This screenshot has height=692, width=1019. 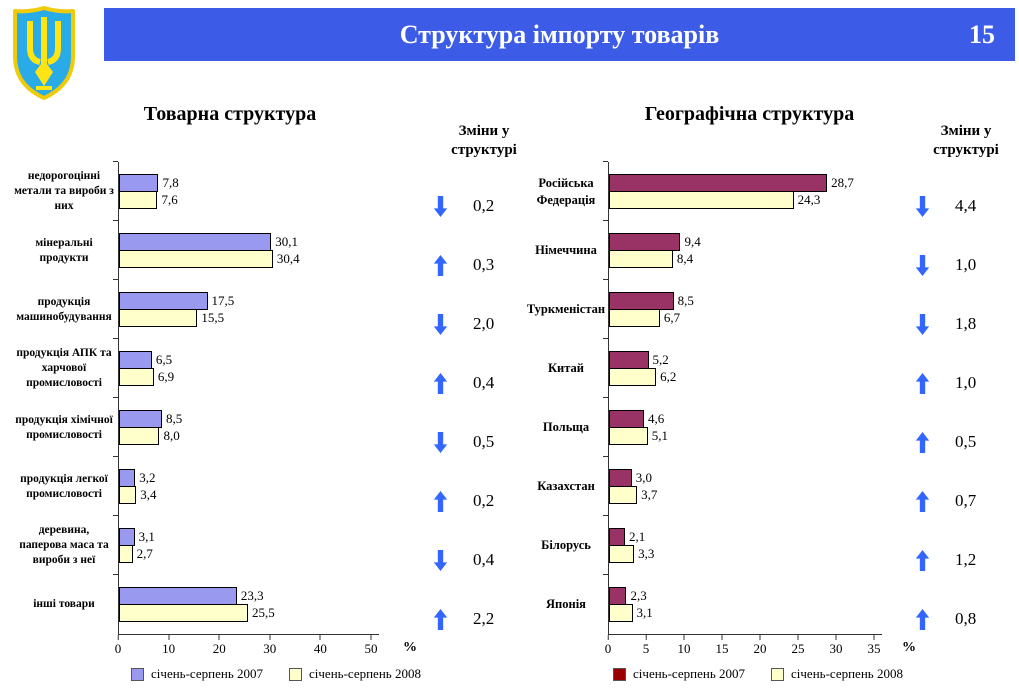 I want to click on category-bars: 3,2 3,4, so click(x=273, y=486).